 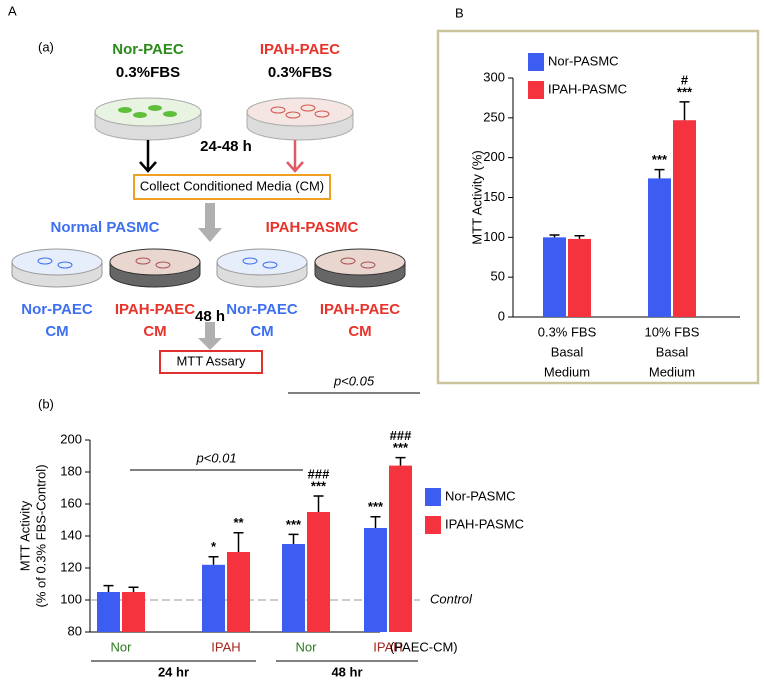 I want to click on significance-label: #, so click(x=685, y=79).